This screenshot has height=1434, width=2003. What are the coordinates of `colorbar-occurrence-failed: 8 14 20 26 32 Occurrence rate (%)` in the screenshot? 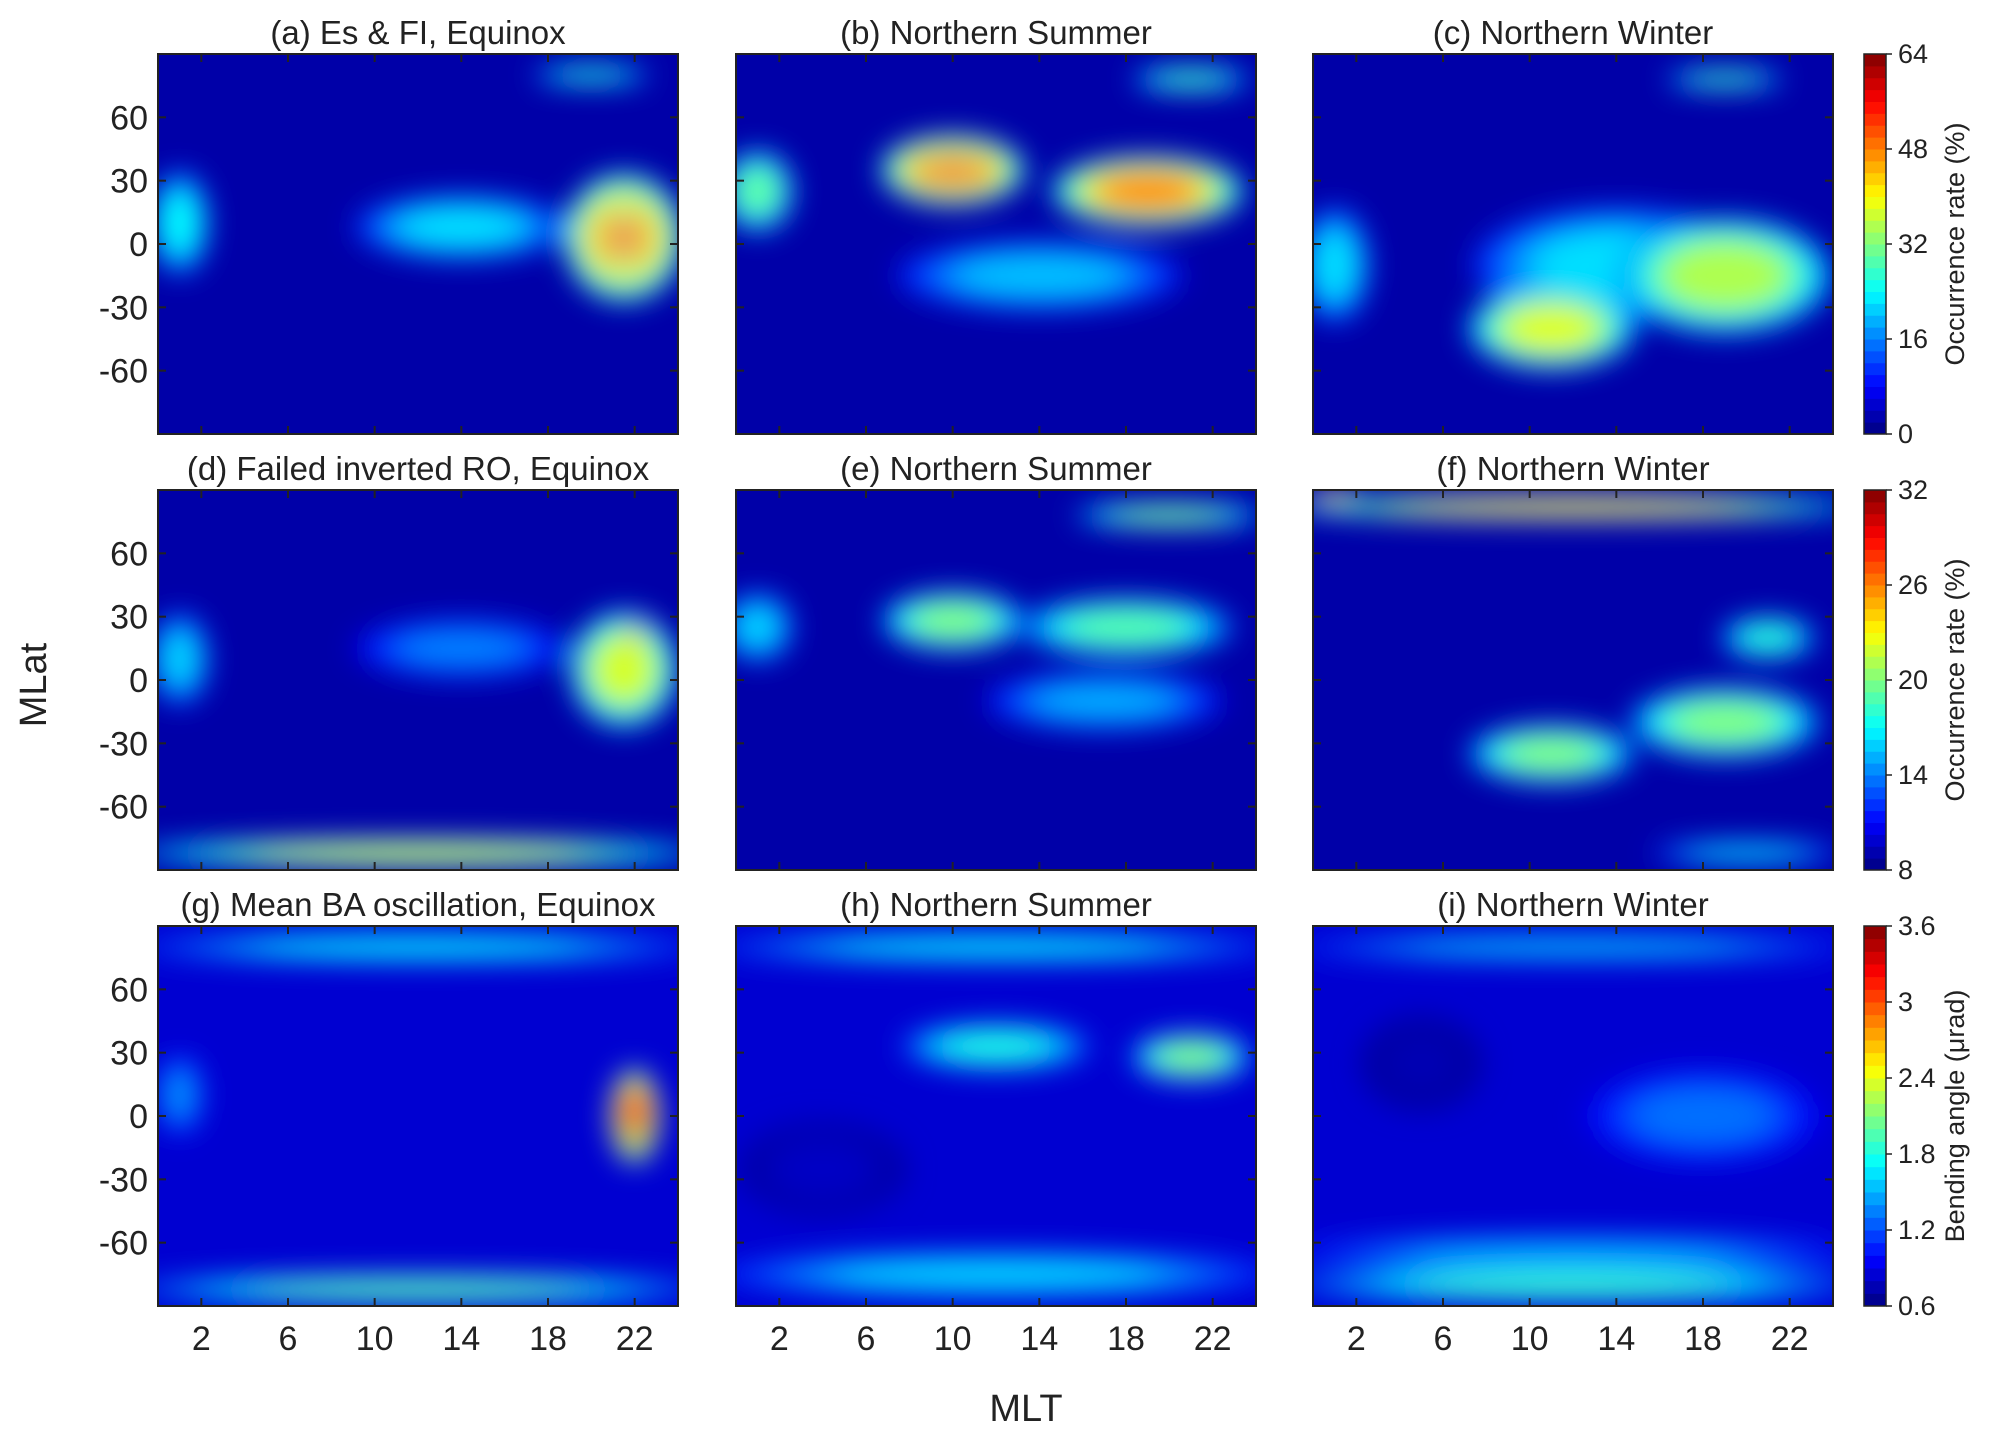 It's located at (1916, 680).